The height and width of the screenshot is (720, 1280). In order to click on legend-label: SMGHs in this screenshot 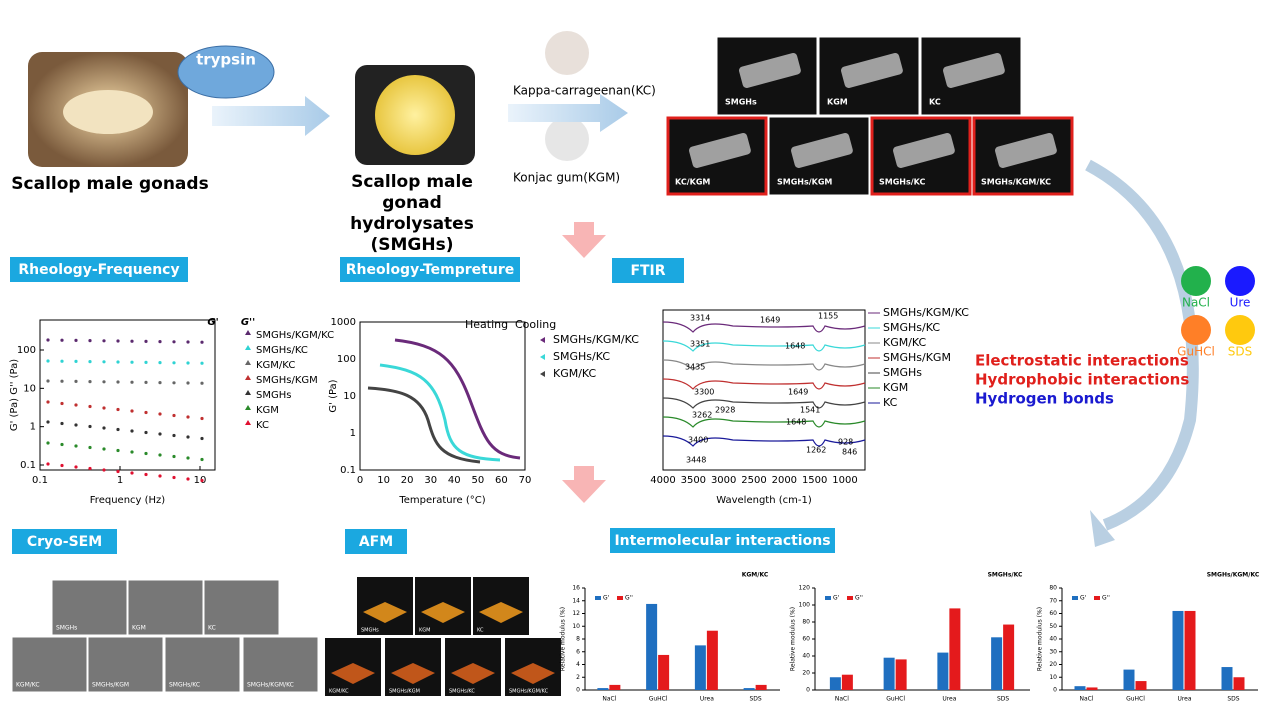, I will do `click(902, 372)`.